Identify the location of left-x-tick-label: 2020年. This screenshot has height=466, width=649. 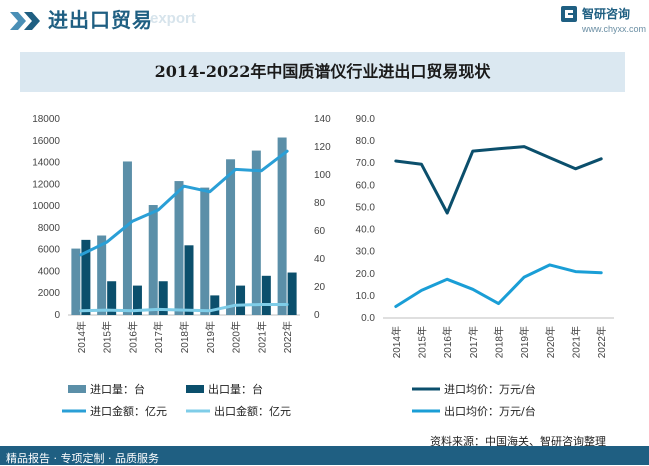
(236, 337).